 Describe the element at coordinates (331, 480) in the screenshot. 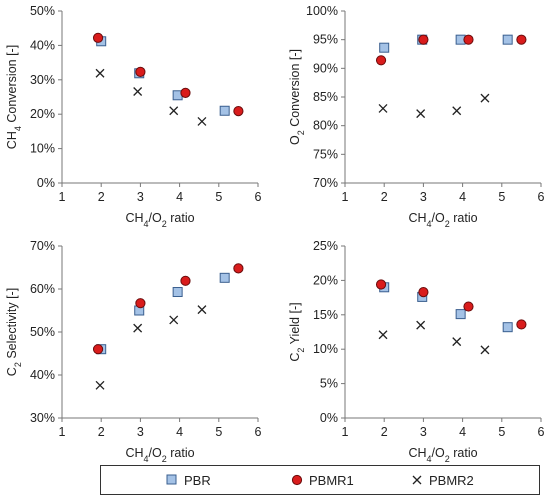

I see `legend-label-pbmr1: PBMR1` at that location.